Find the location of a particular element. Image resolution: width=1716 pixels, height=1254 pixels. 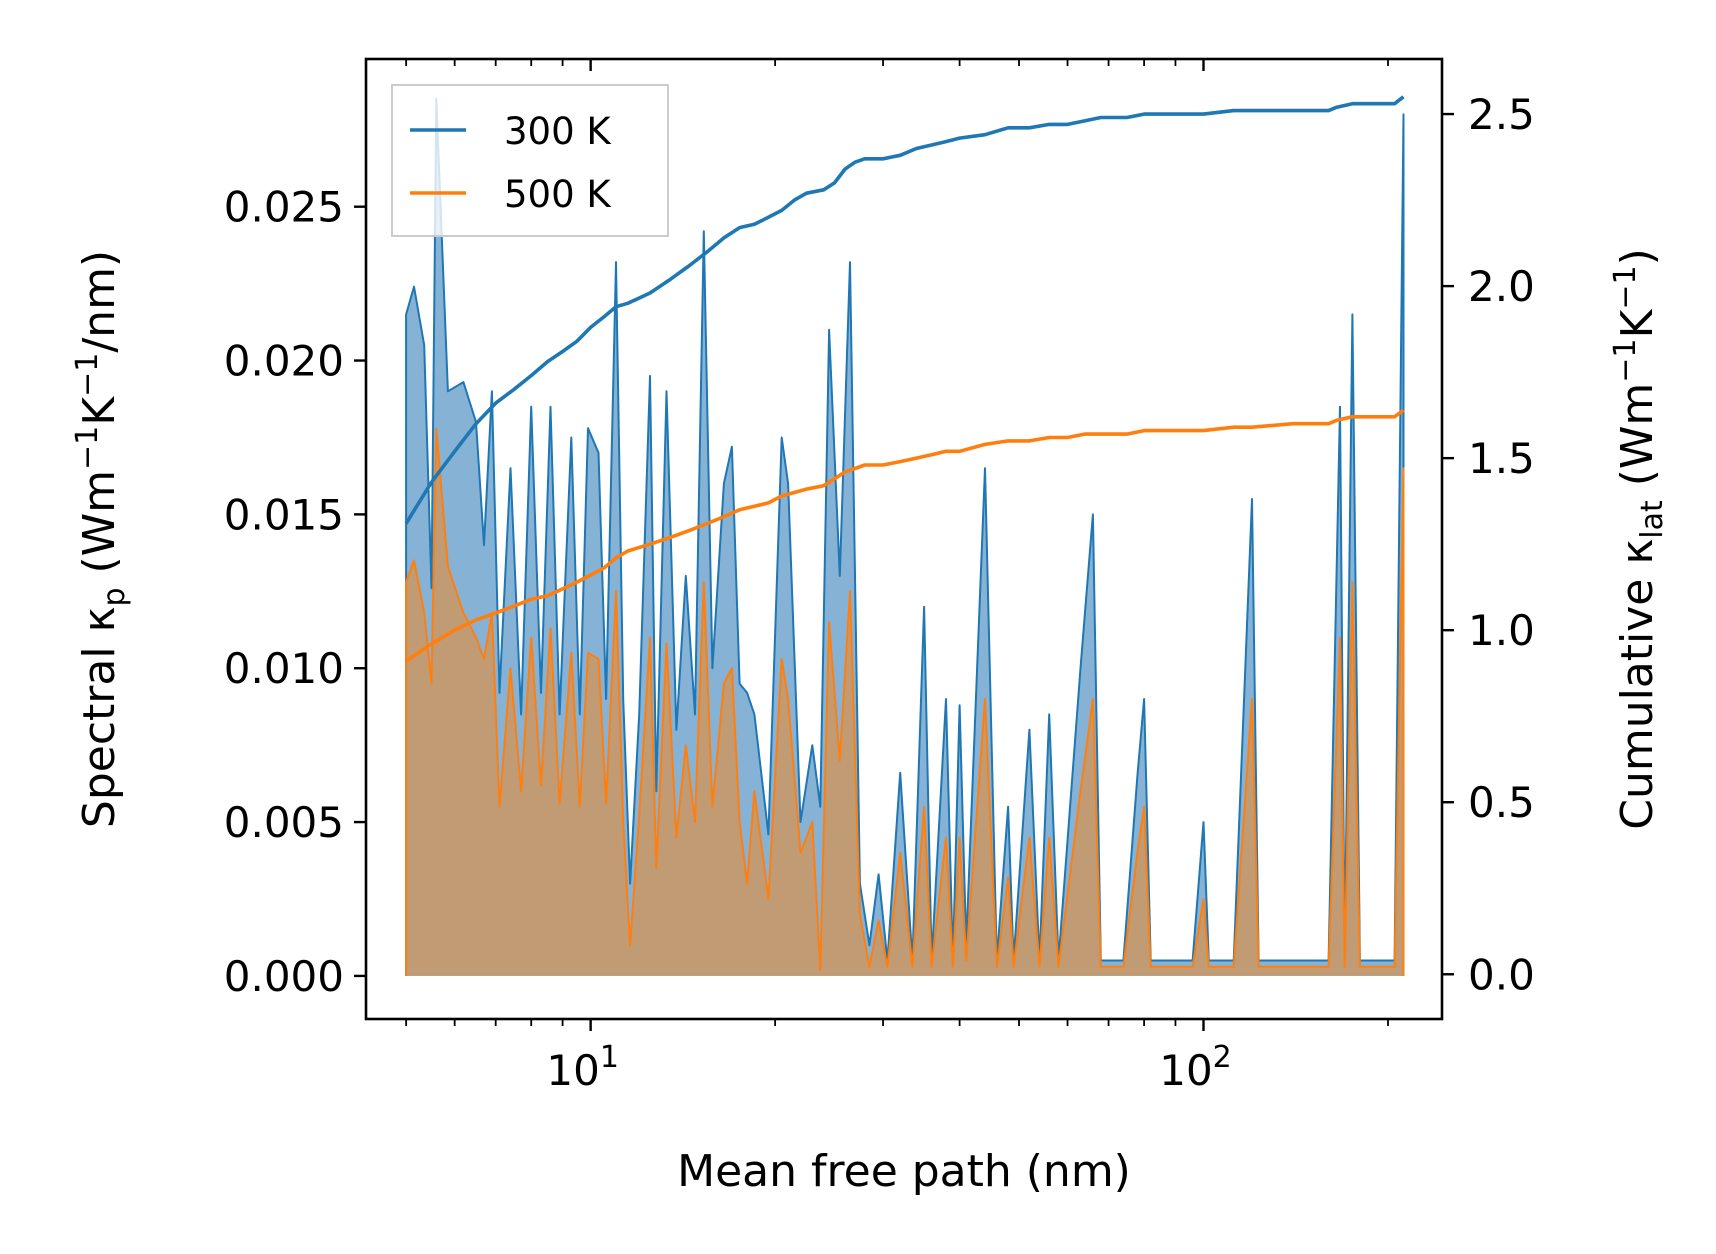

x-tick-label: 10¹ is located at coordinates (582, 1067).